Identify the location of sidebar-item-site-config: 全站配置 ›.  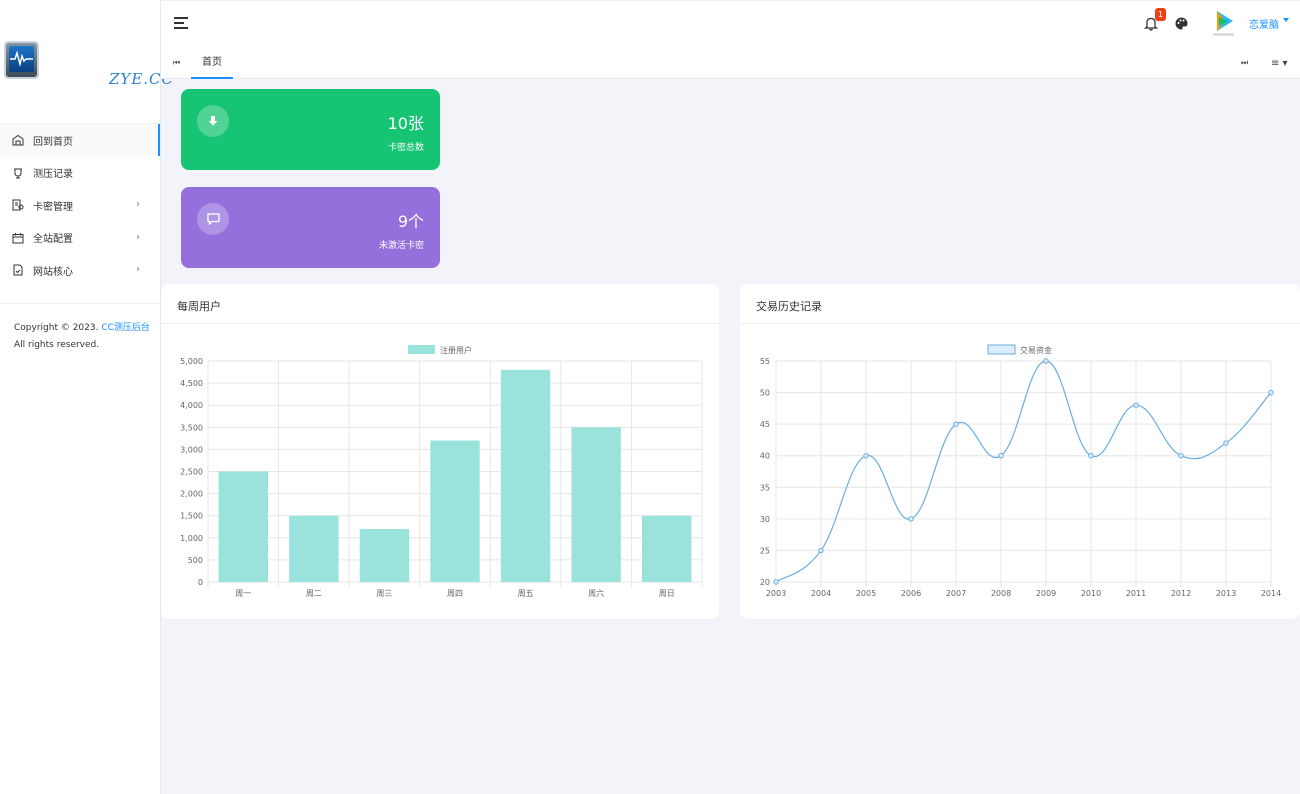
(80, 238).